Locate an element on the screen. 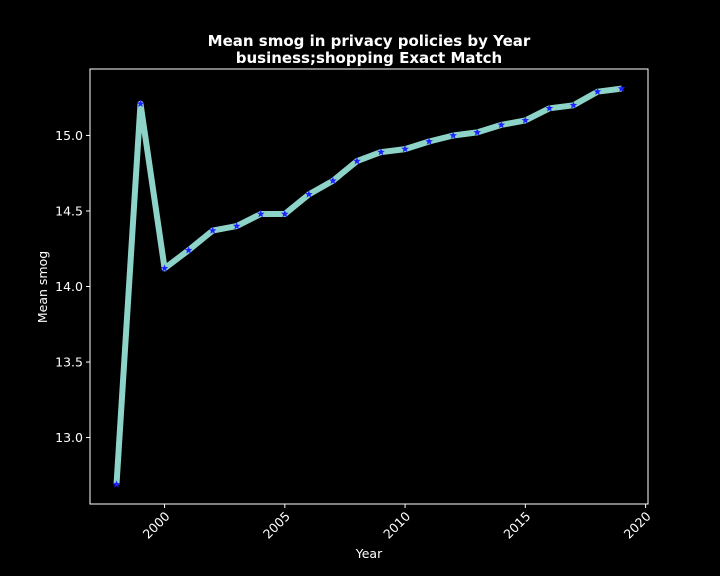 This screenshot has width=720, height=576. y-tick-label: 14.5 is located at coordinates (69, 210).